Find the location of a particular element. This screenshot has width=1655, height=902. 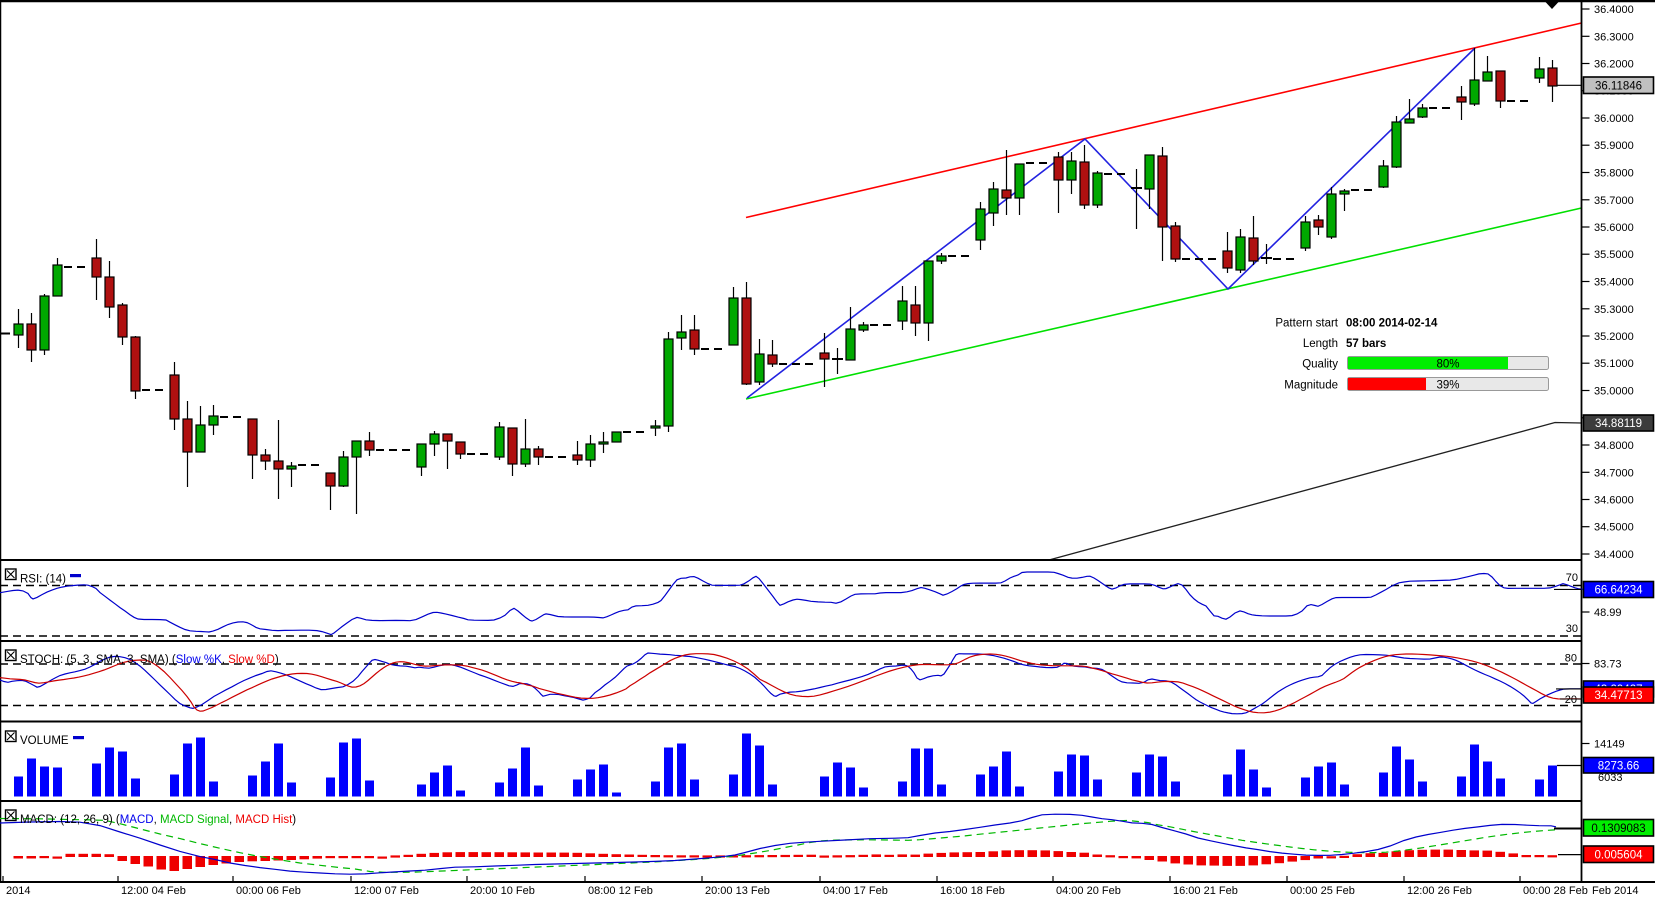

svg-text: Length is located at coordinates (1320, 344).